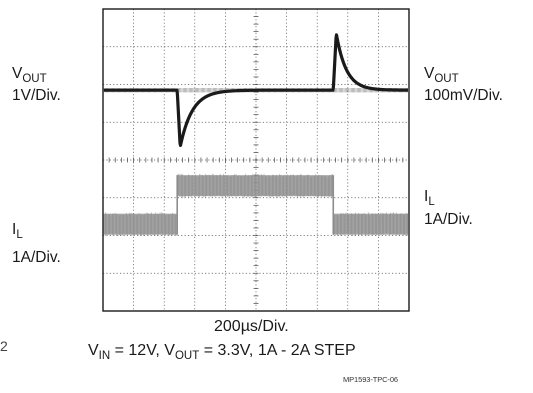 This screenshot has height=393, width=533. Describe the element at coordinates (36, 258) in the screenshot. I see `il-scale-left: 1A/Div.` at that location.